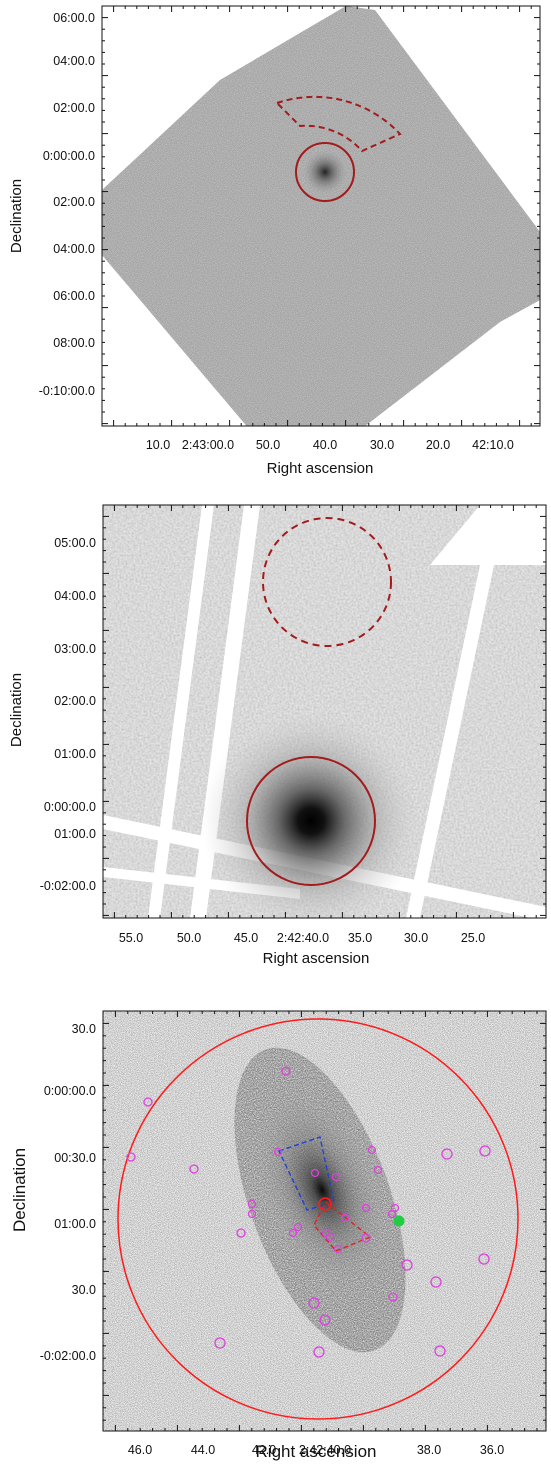 Image resolution: width=551 pixels, height=1465 pixels. What do you see at coordinates (306, 1173) in the screenshot?
I see `bottom-blue-region` at bounding box center [306, 1173].